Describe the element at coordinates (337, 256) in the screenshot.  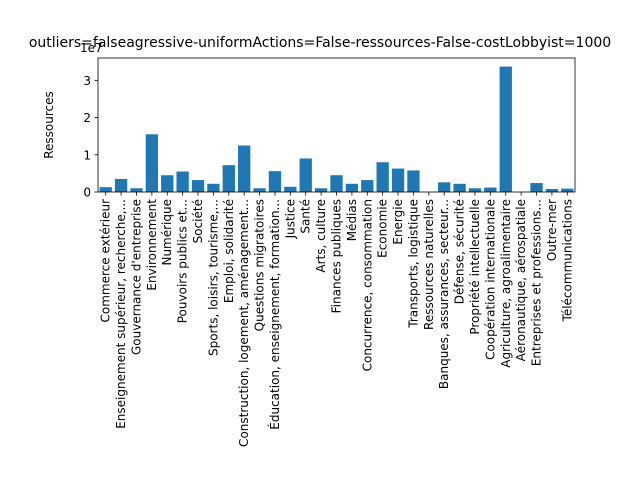
I see `x-tick-label: Finances publiques` at that location.